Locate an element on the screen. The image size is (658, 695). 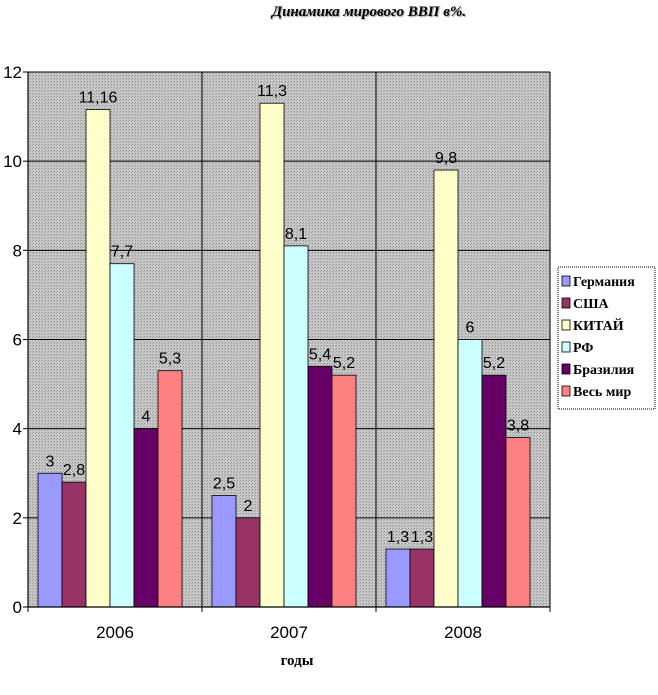
bar-германия-2007 is located at coordinates (224, 551).